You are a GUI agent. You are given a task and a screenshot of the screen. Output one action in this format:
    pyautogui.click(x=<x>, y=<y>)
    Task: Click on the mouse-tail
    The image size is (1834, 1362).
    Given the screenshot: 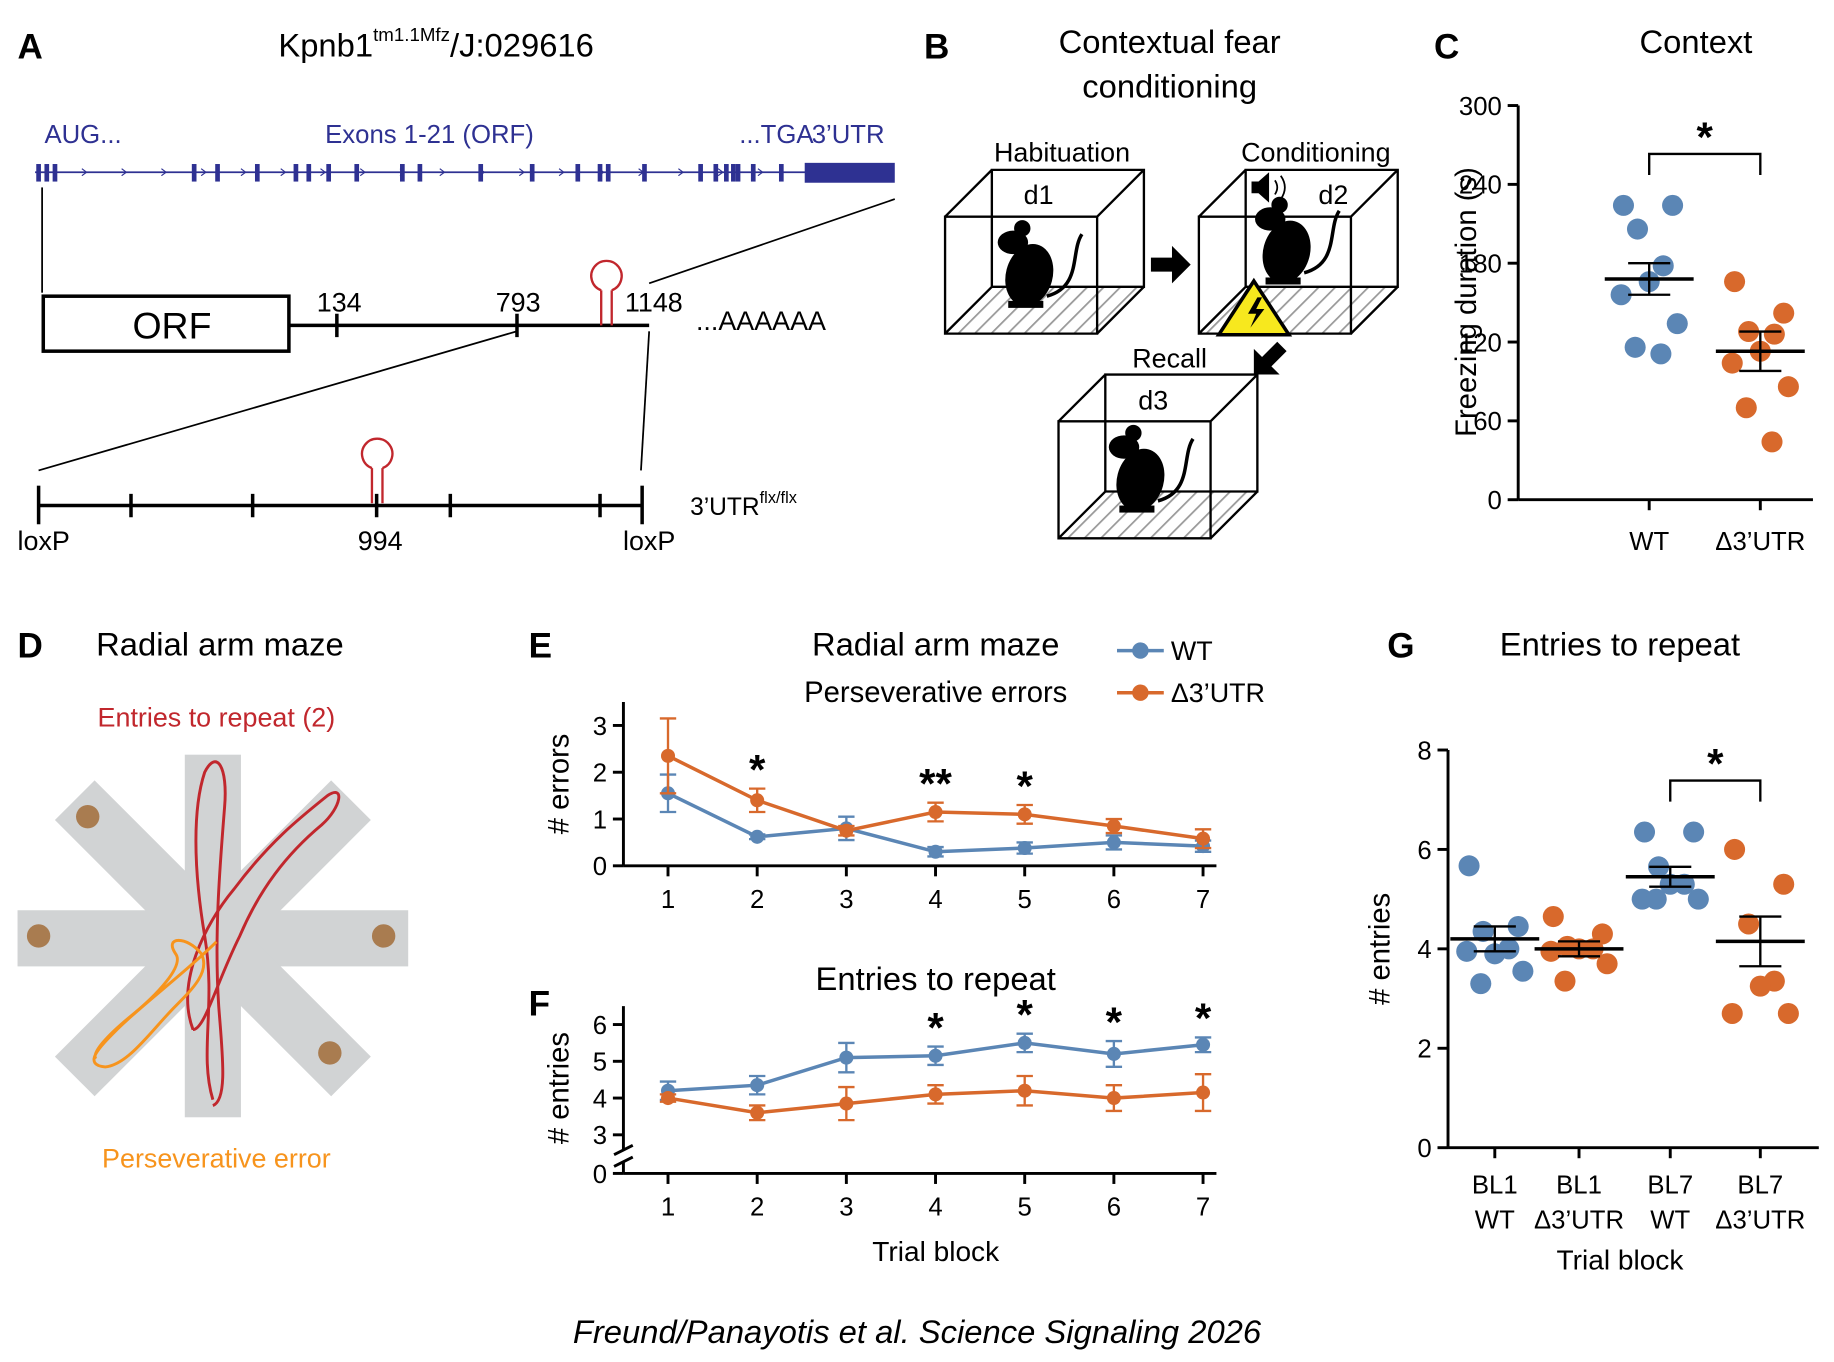 What is the action you would take?
    pyautogui.click(x=1065, y=265)
    